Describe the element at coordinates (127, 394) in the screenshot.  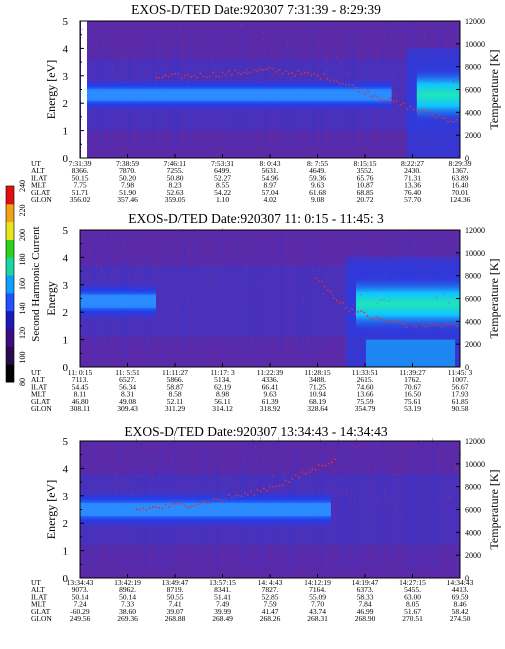
I see `ephemeris-cell: 8.31` at that location.